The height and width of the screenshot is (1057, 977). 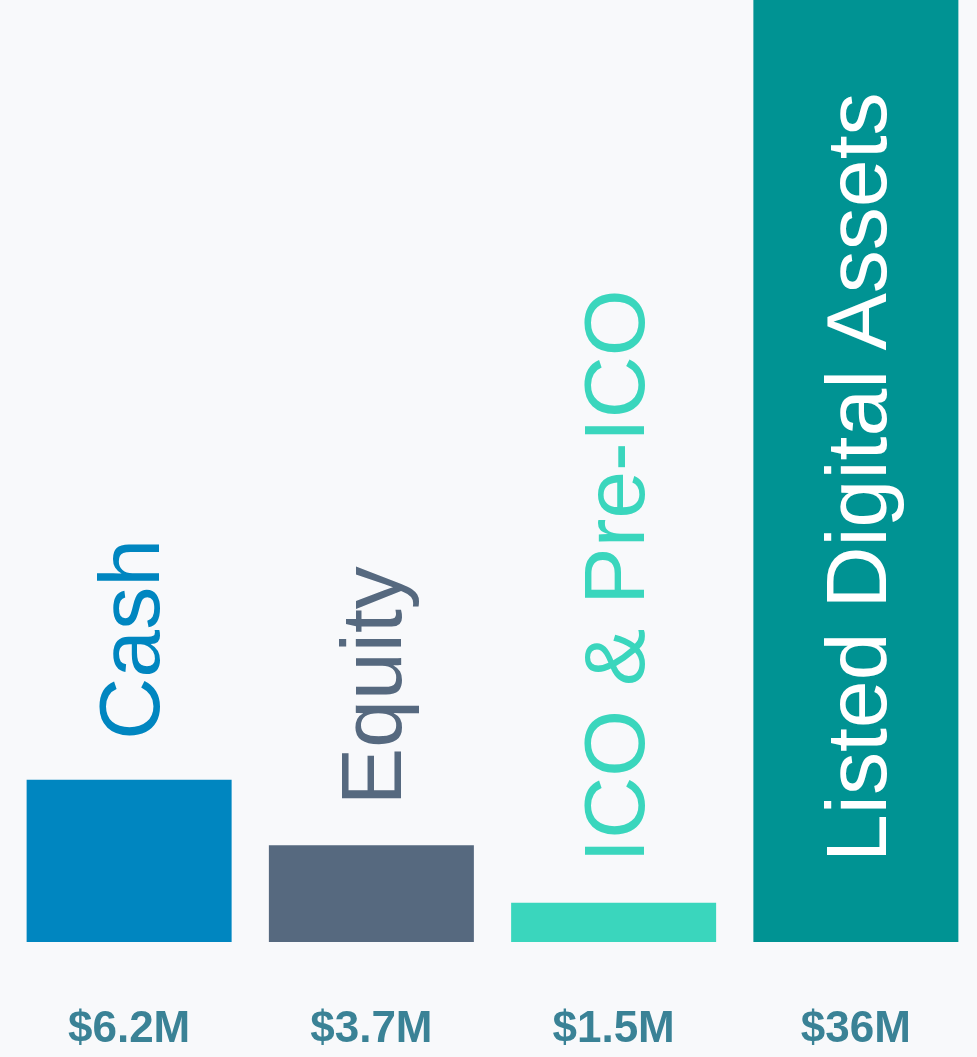 What do you see at coordinates (855, 1026) in the screenshot?
I see `data-label: $36M` at bounding box center [855, 1026].